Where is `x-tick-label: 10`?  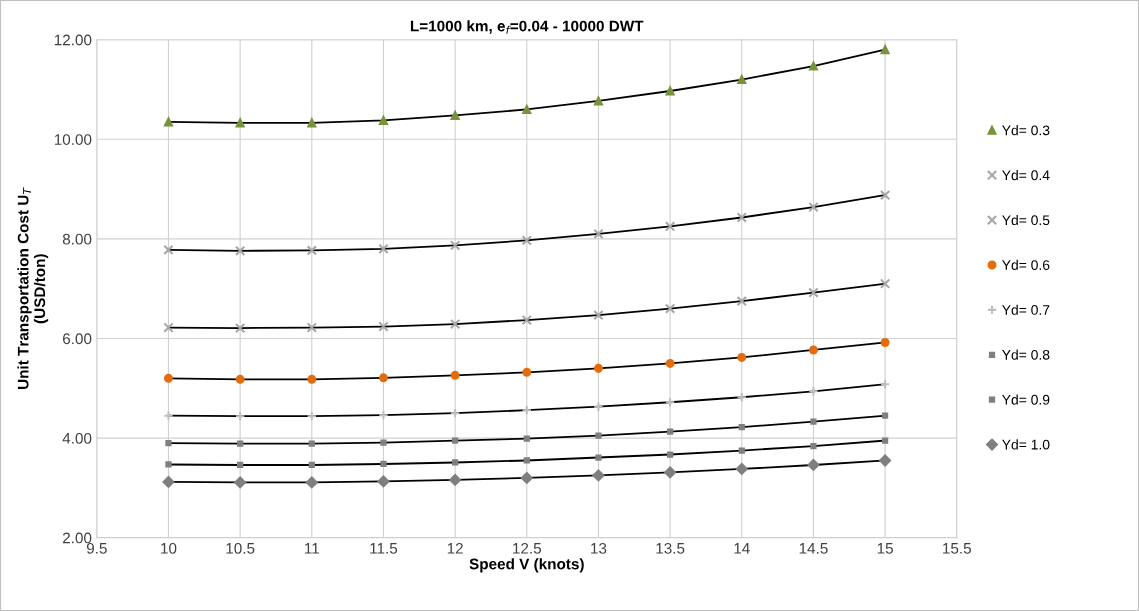 x-tick-label: 10 is located at coordinates (169, 548).